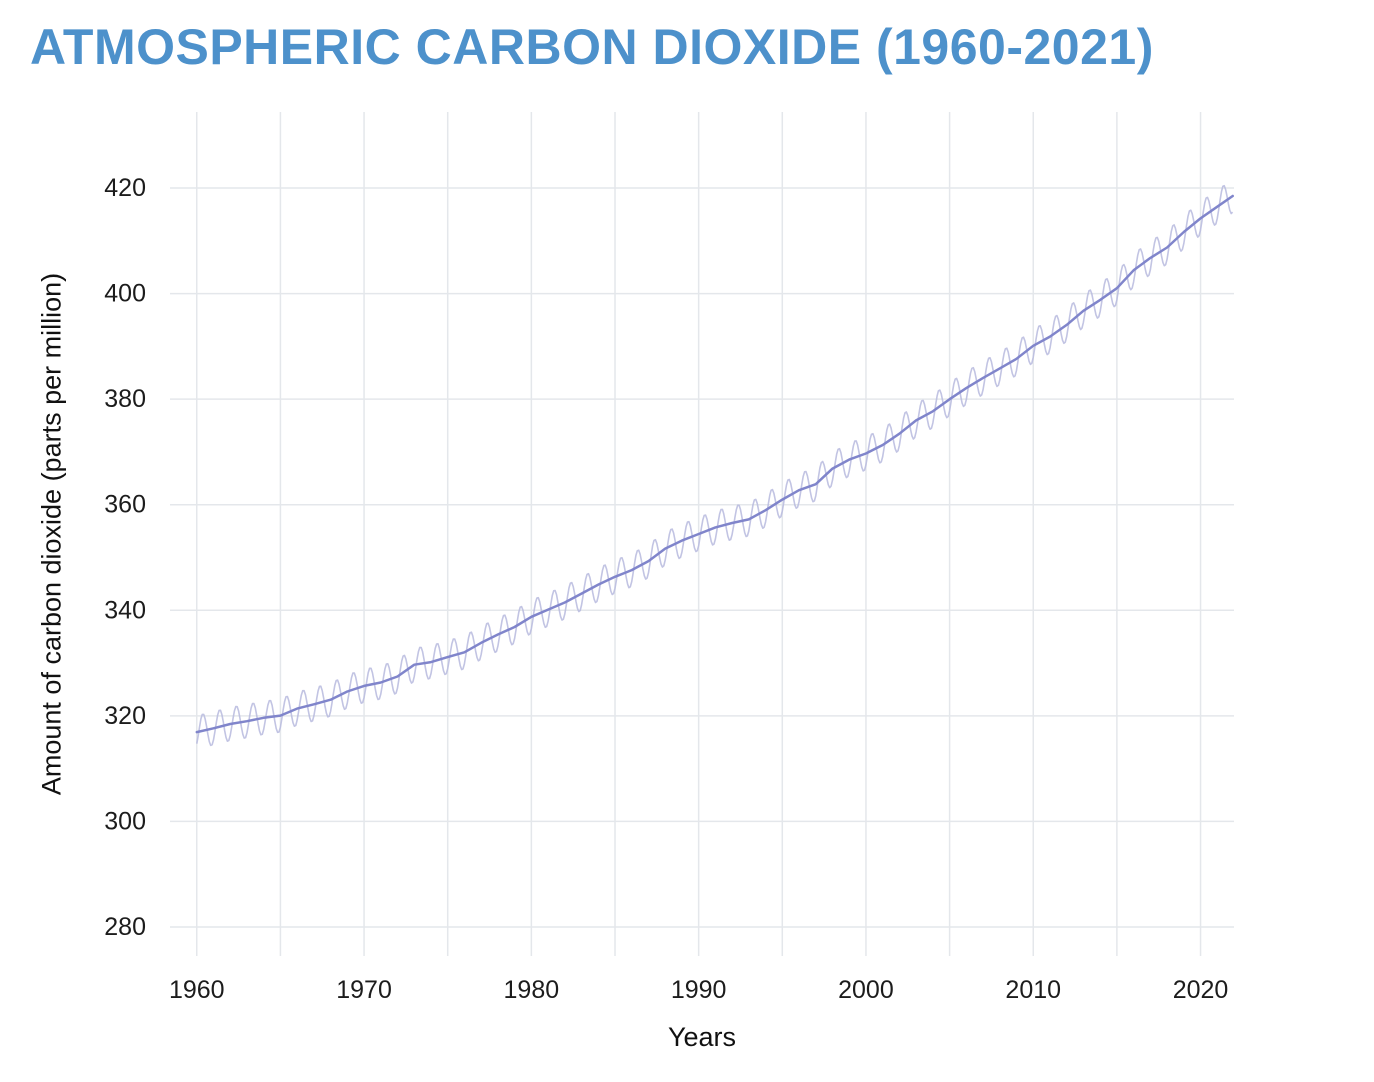 This screenshot has width=1374, height=1082. Describe the element at coordinates (866, 990) in the screenshot. I see `x-tick-label: 2000` at that location.